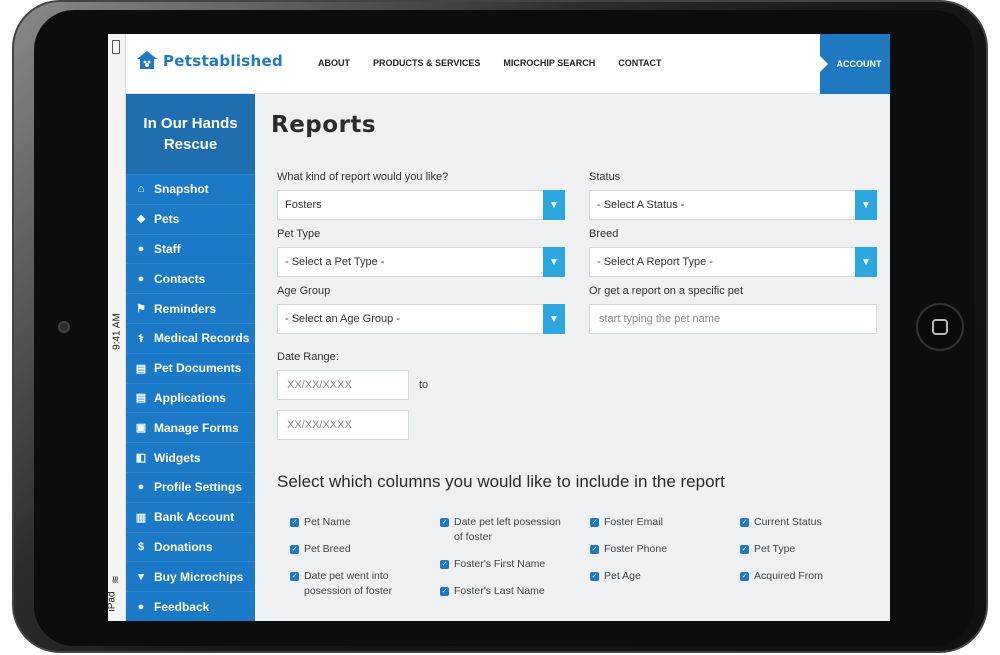 This screenshot has width=1000, height=655. I want to click on house-paw-icon, so click(147, 61).